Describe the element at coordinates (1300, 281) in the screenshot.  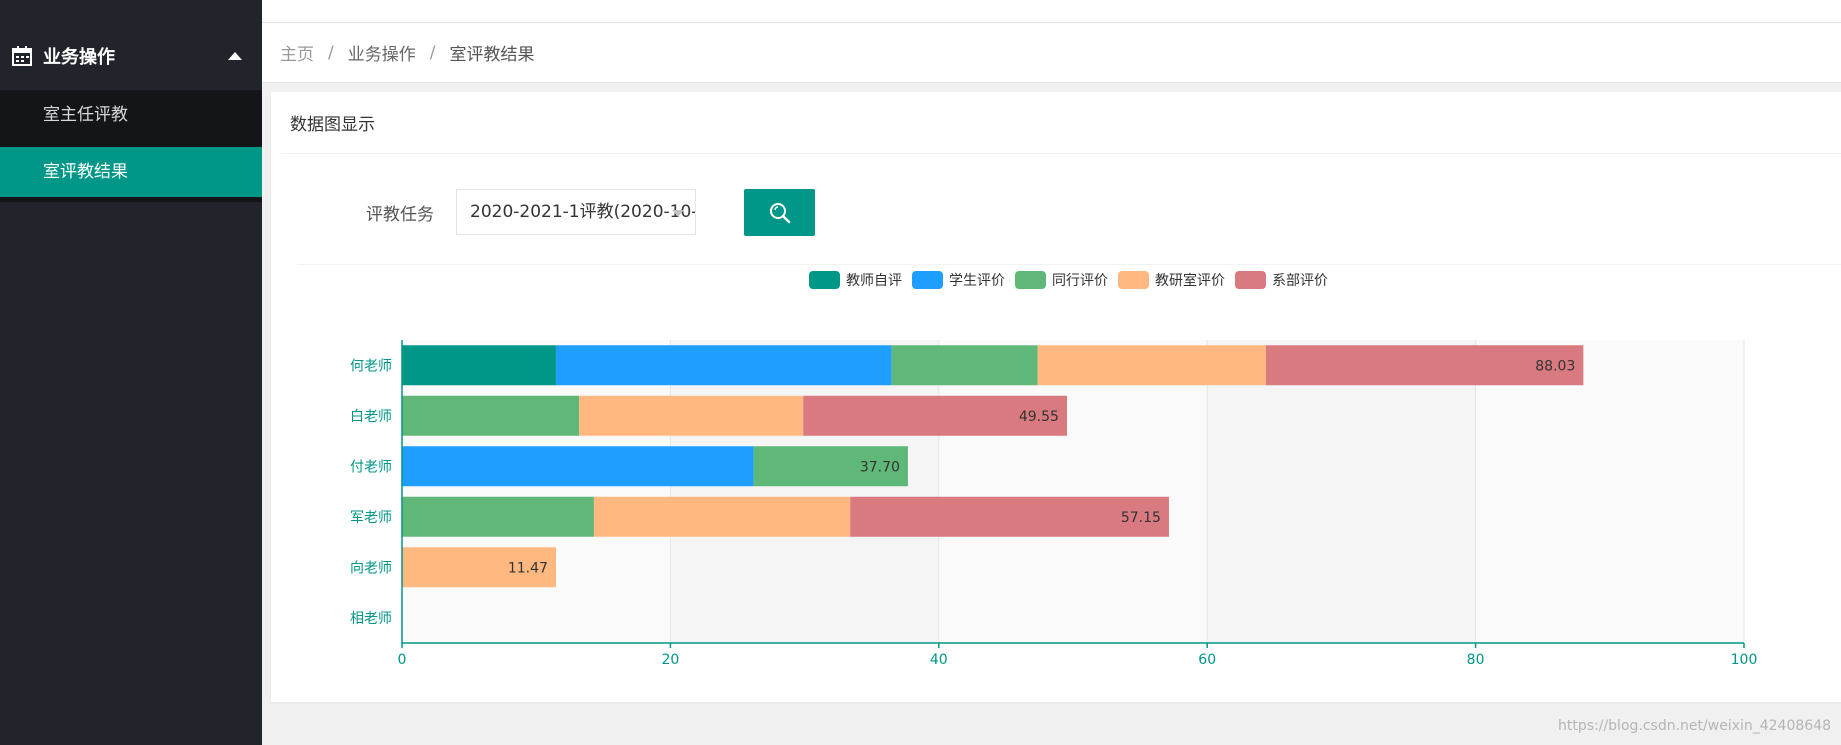
I see `legend-label: 系部评价` at that location.